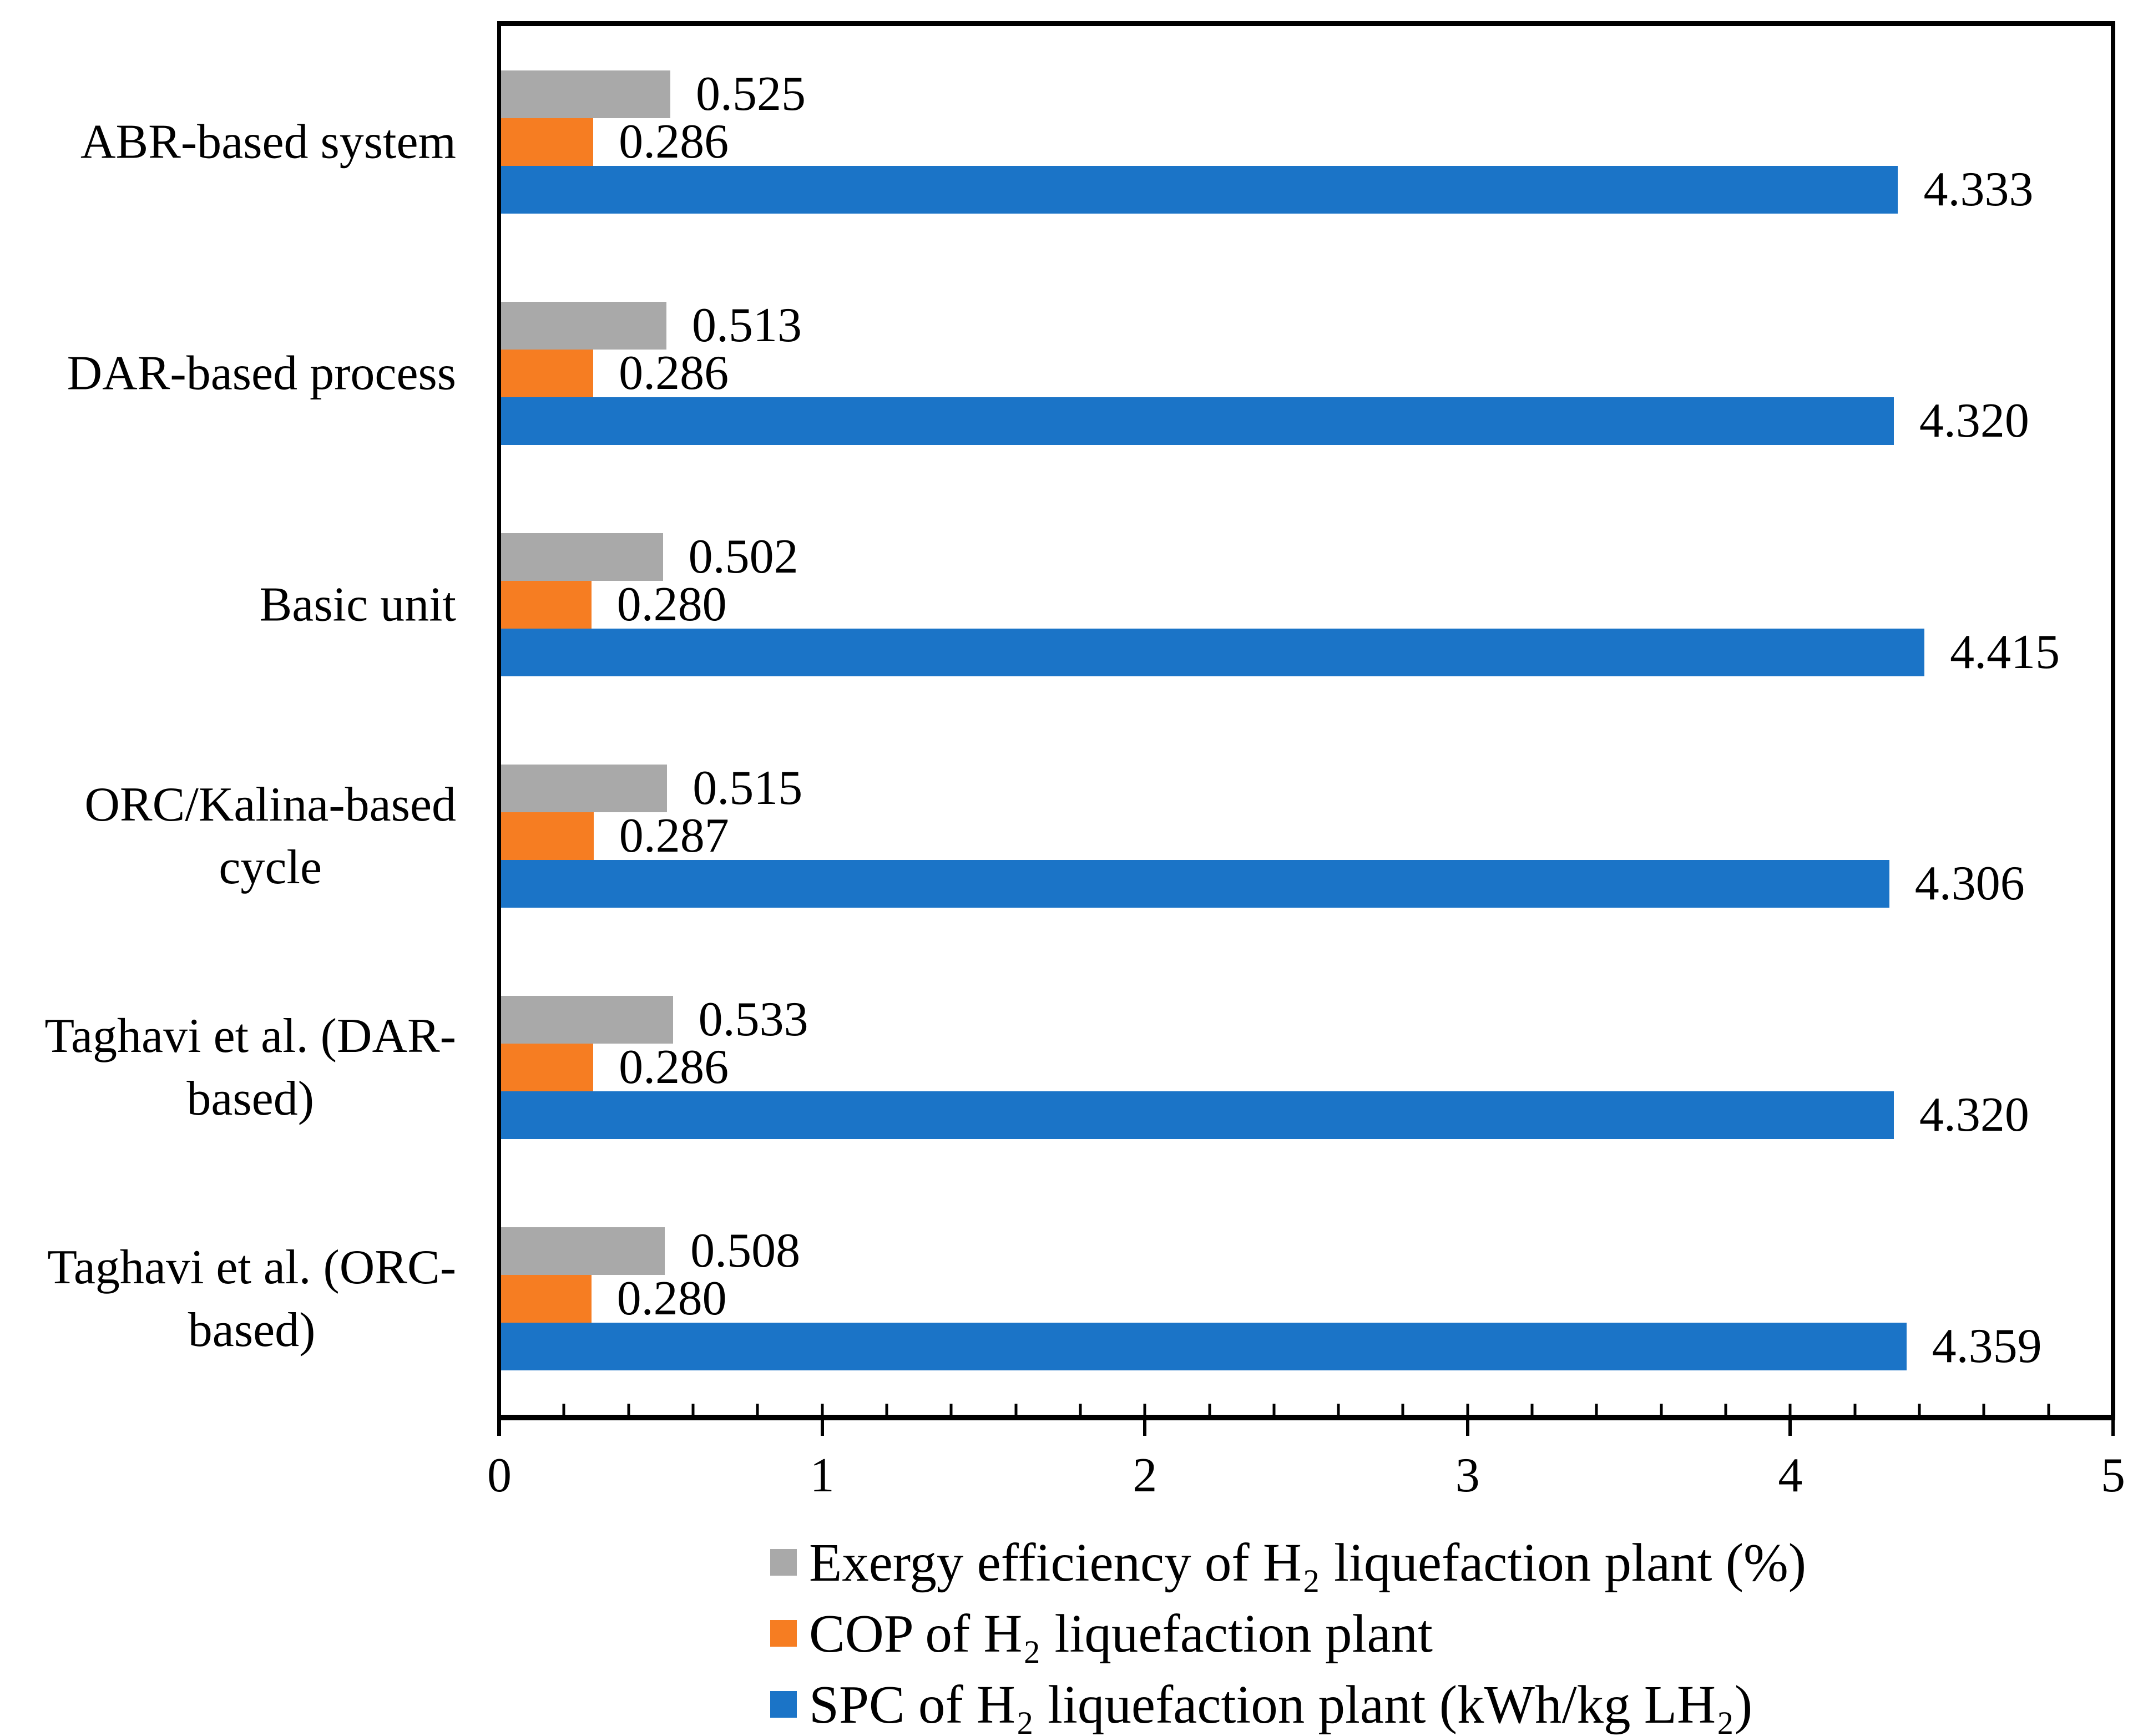 The image size is (2143, 1736). What do you see at coordinates (745, 1251) in the screenshot?
I see `value-label: 0.508` at bounding box center [745, 1251].